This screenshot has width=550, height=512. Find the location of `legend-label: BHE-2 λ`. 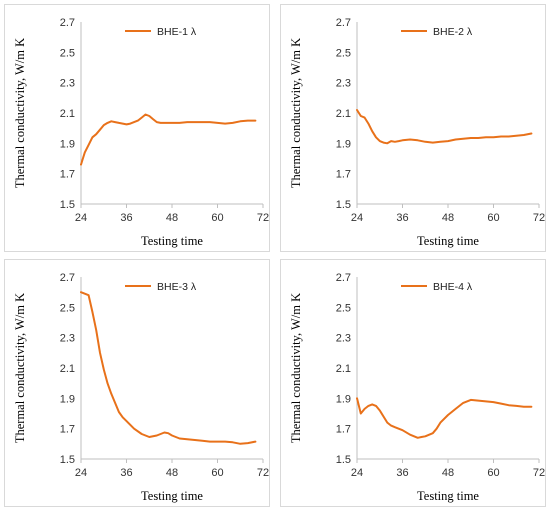

legend-label: BHE-2 λ is located at coordinates (453, 32).